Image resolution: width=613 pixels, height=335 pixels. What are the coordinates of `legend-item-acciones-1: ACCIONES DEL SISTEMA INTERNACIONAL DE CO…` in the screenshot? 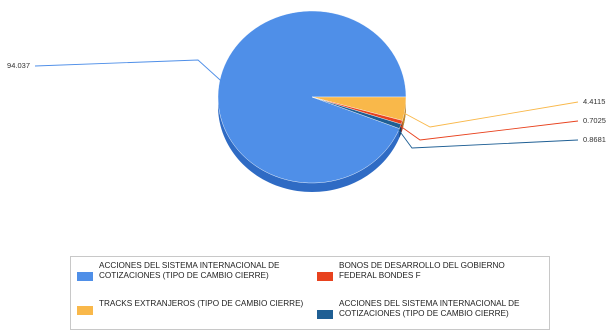 It's located at (197, 280).